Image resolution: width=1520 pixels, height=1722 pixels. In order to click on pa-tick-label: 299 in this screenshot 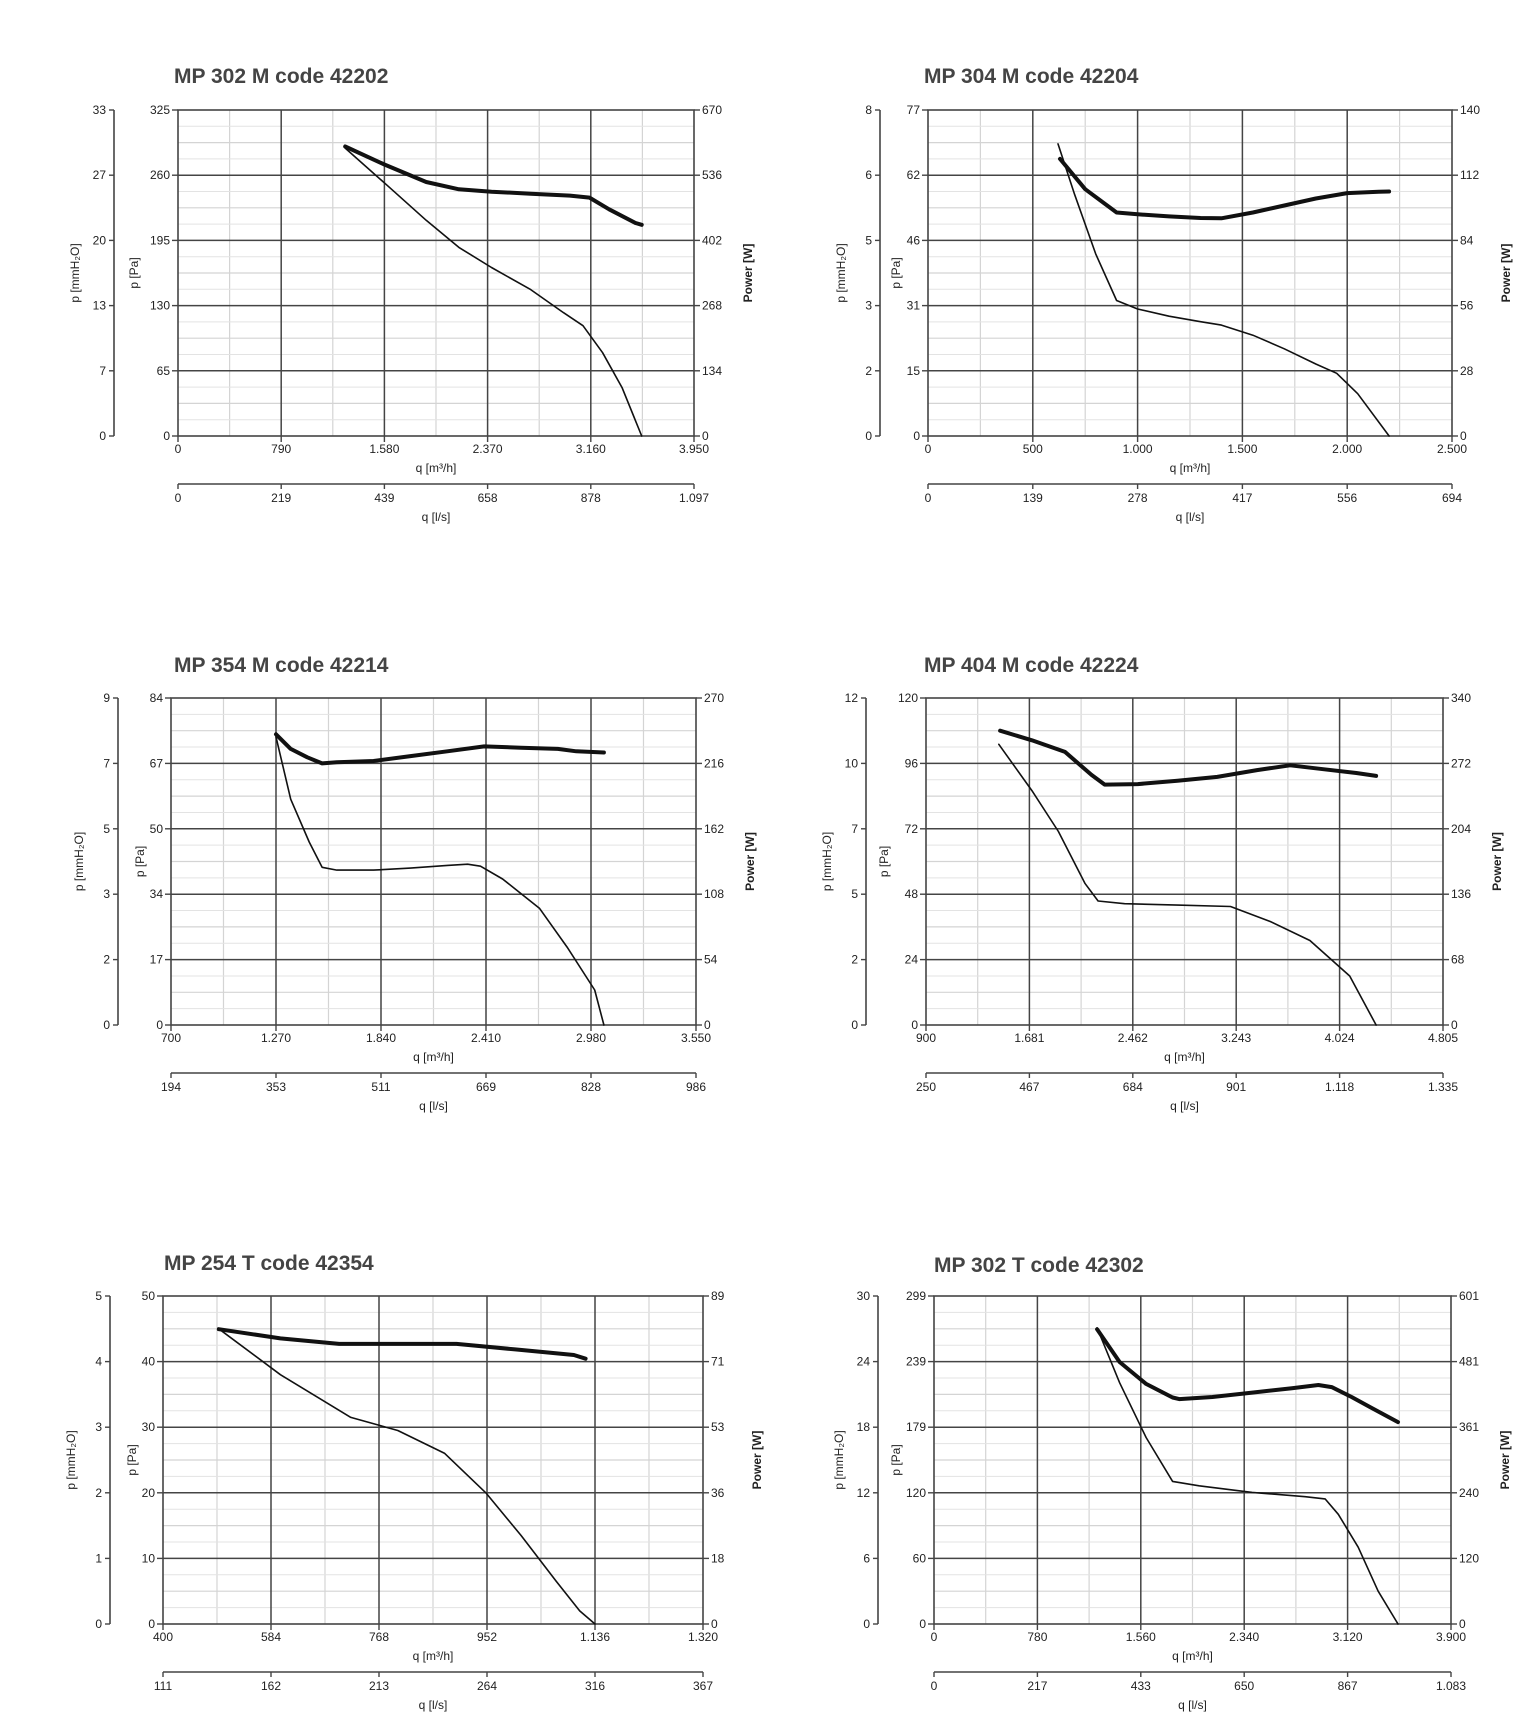, I will do `click(916, 1296)`.